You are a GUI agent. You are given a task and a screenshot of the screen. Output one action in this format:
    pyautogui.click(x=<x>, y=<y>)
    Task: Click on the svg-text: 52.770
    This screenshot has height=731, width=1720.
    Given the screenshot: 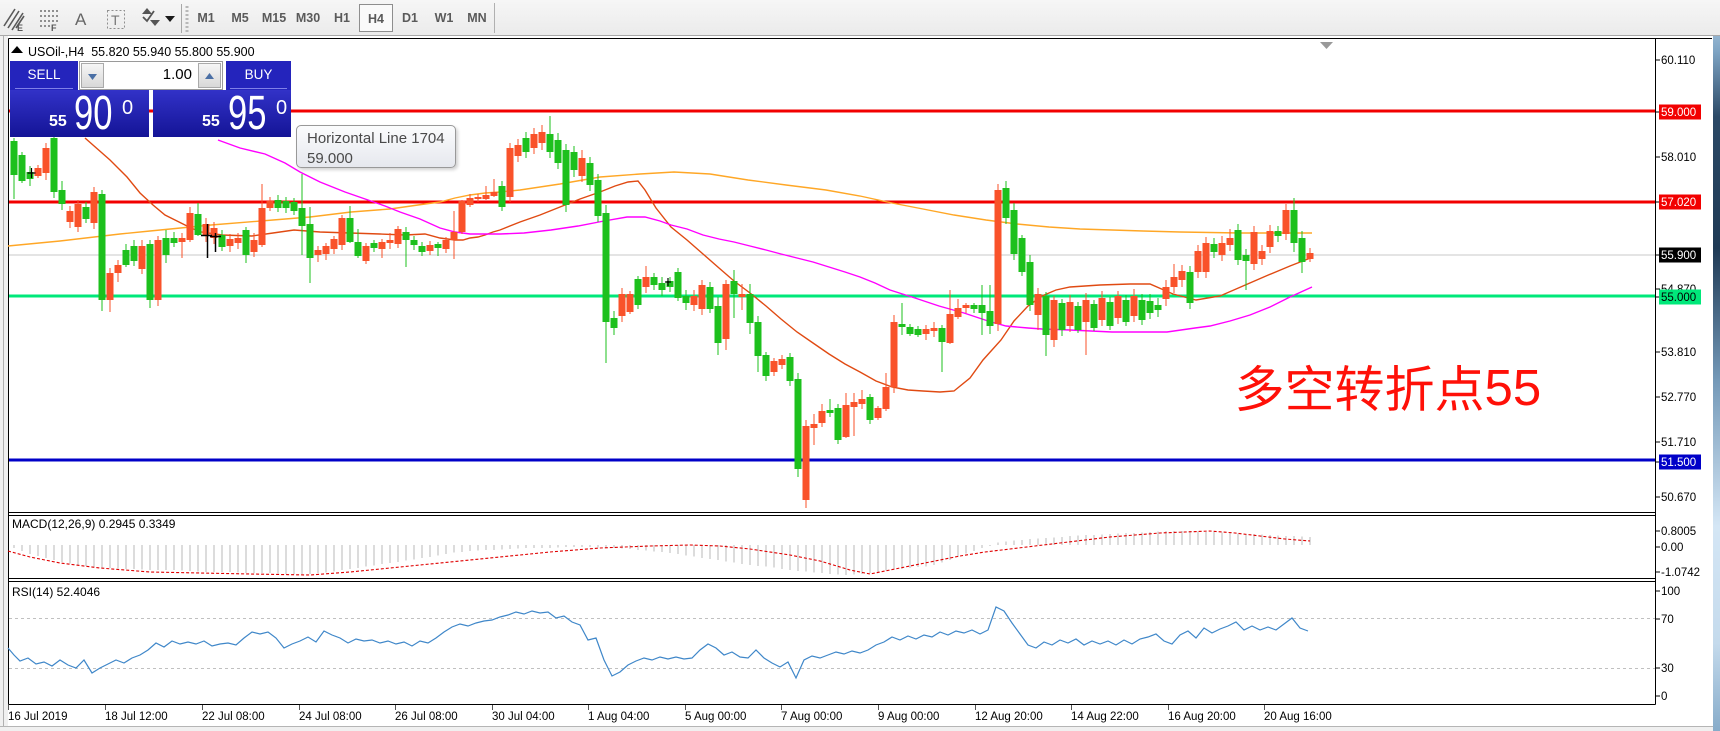 What is the action you would take?
    pyautogui.click(x=1678, y=398)
    